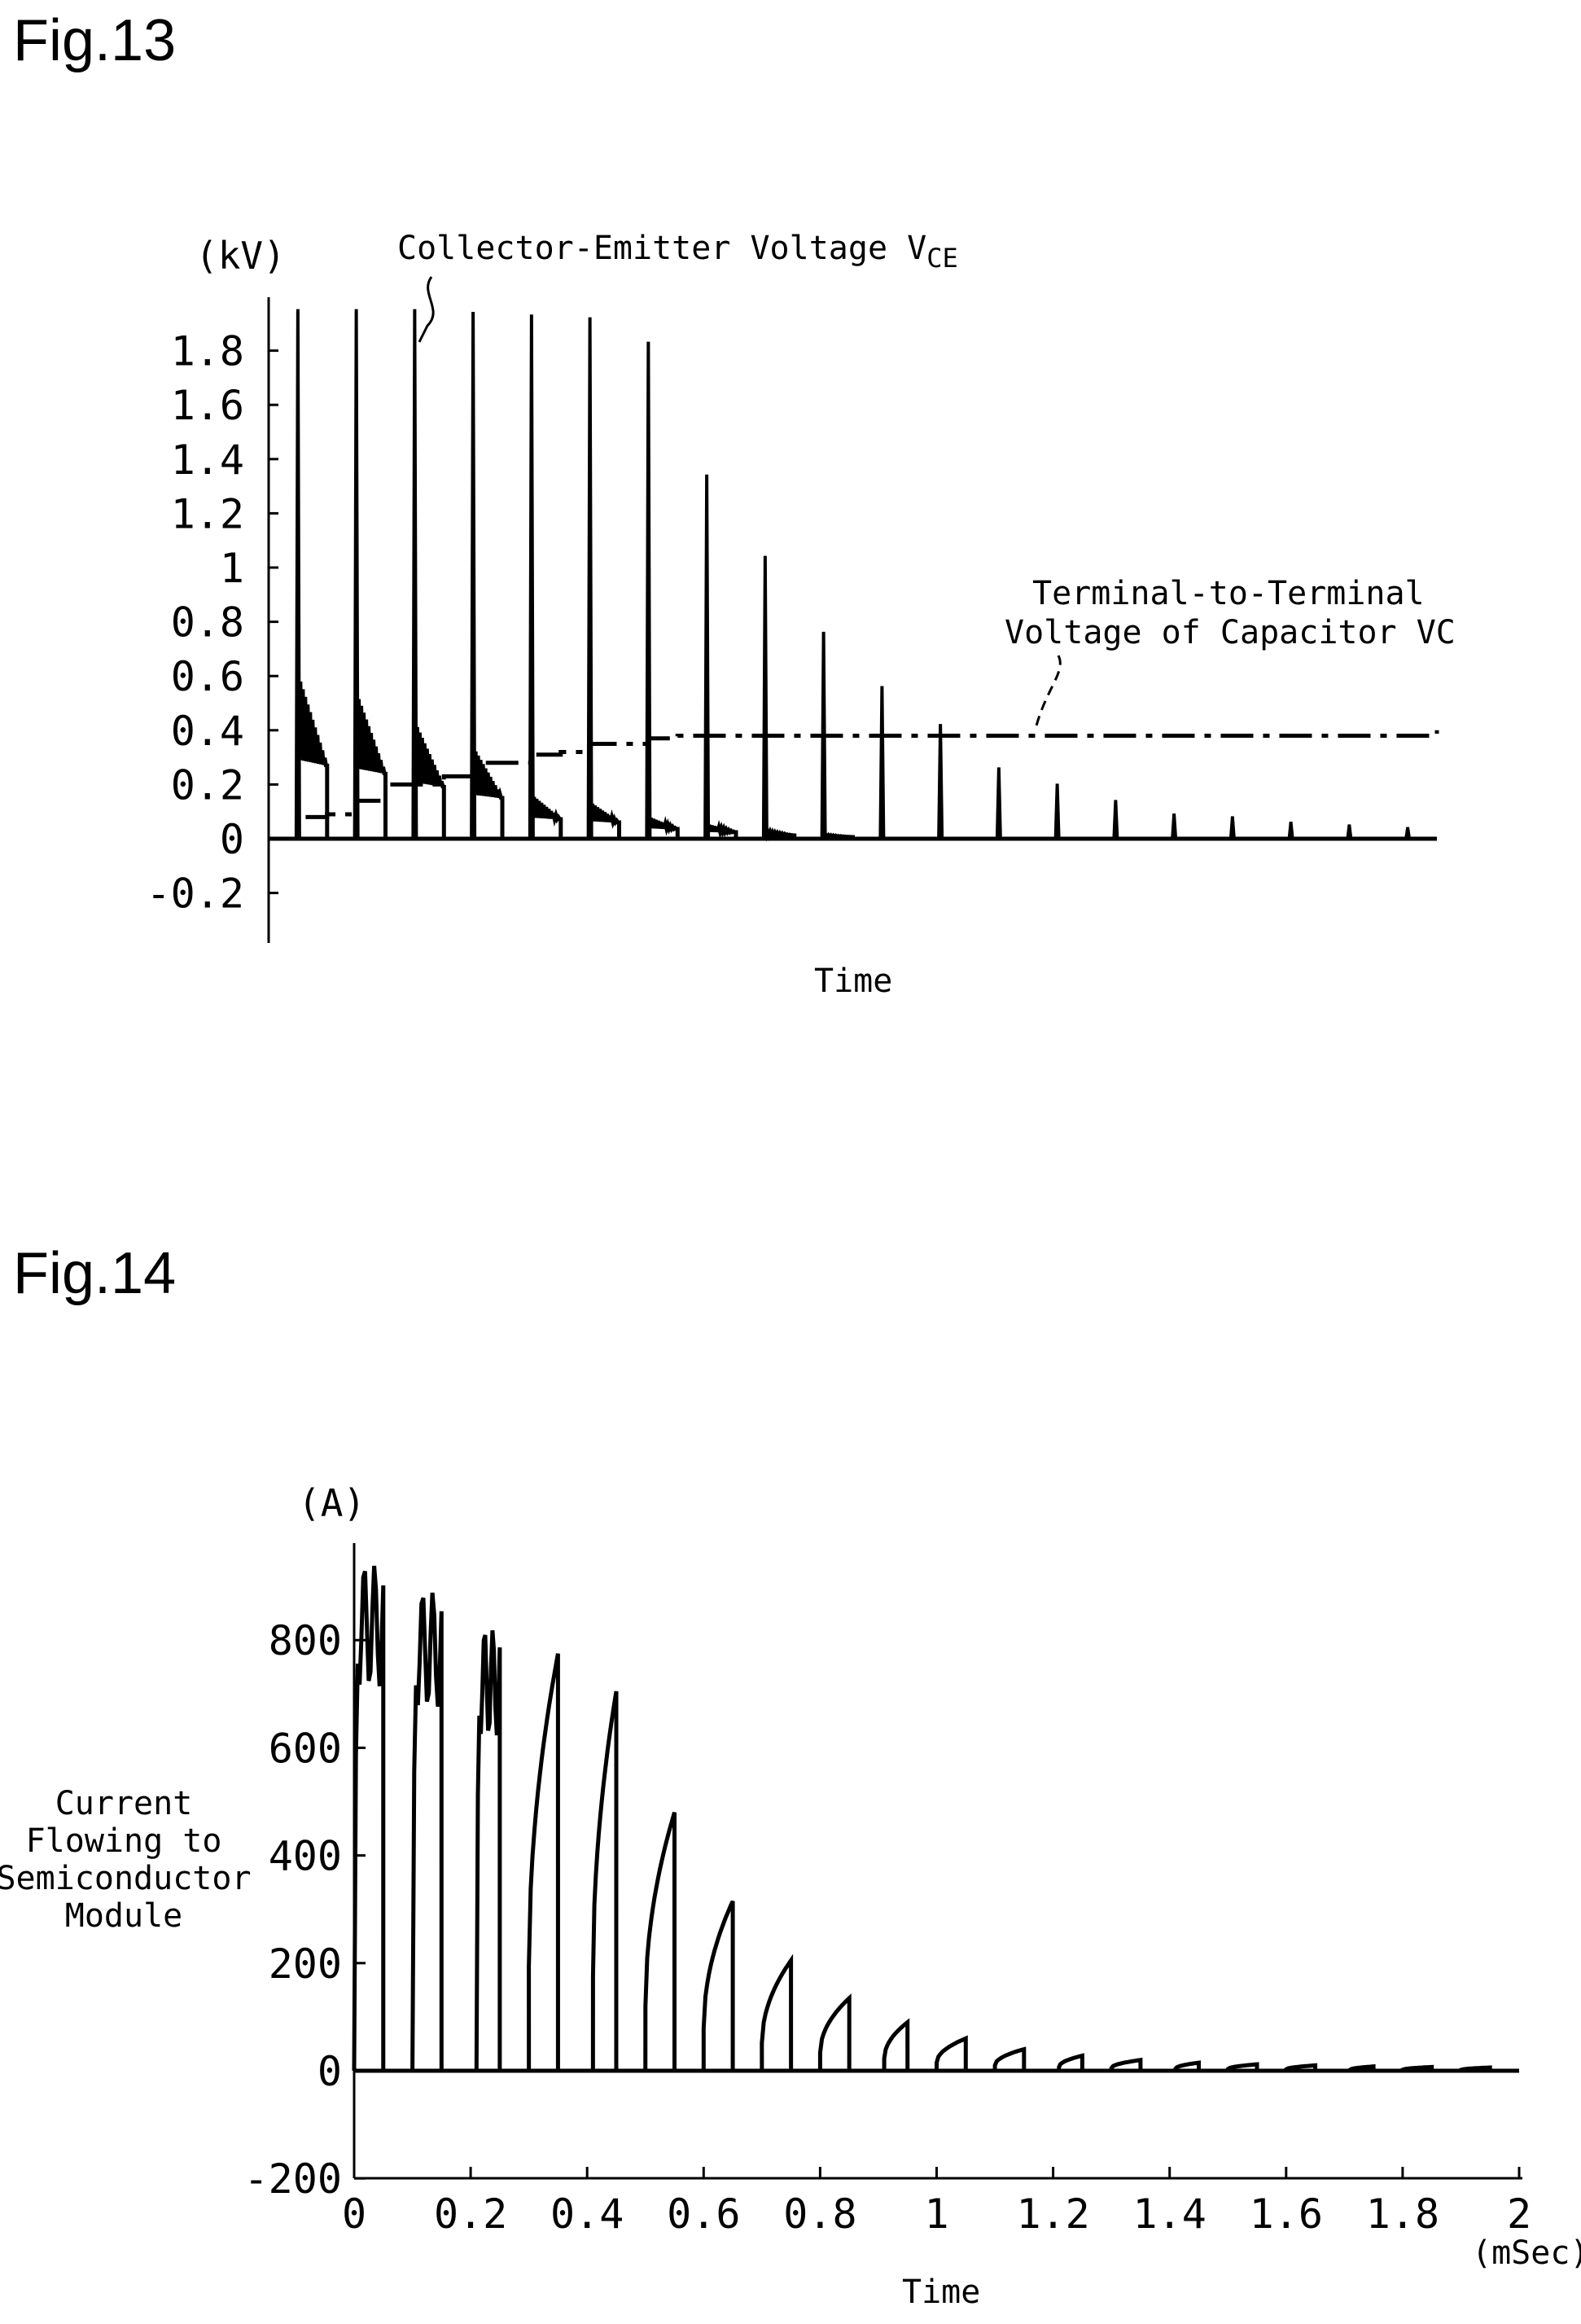 The image size is (1581, 2324). Describe the element at coordinates (1519, 2214) in the screenshot. I see `fig14-x-tick-label: 2` at that location.